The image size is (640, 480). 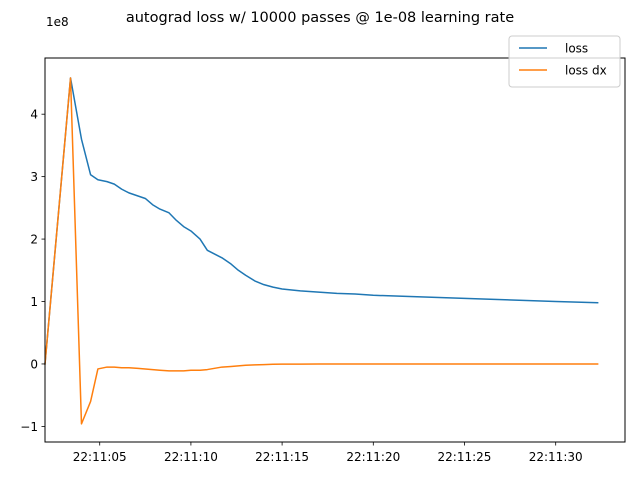 I want to click on y-tick-label: 1, so click(x=34, y=302).